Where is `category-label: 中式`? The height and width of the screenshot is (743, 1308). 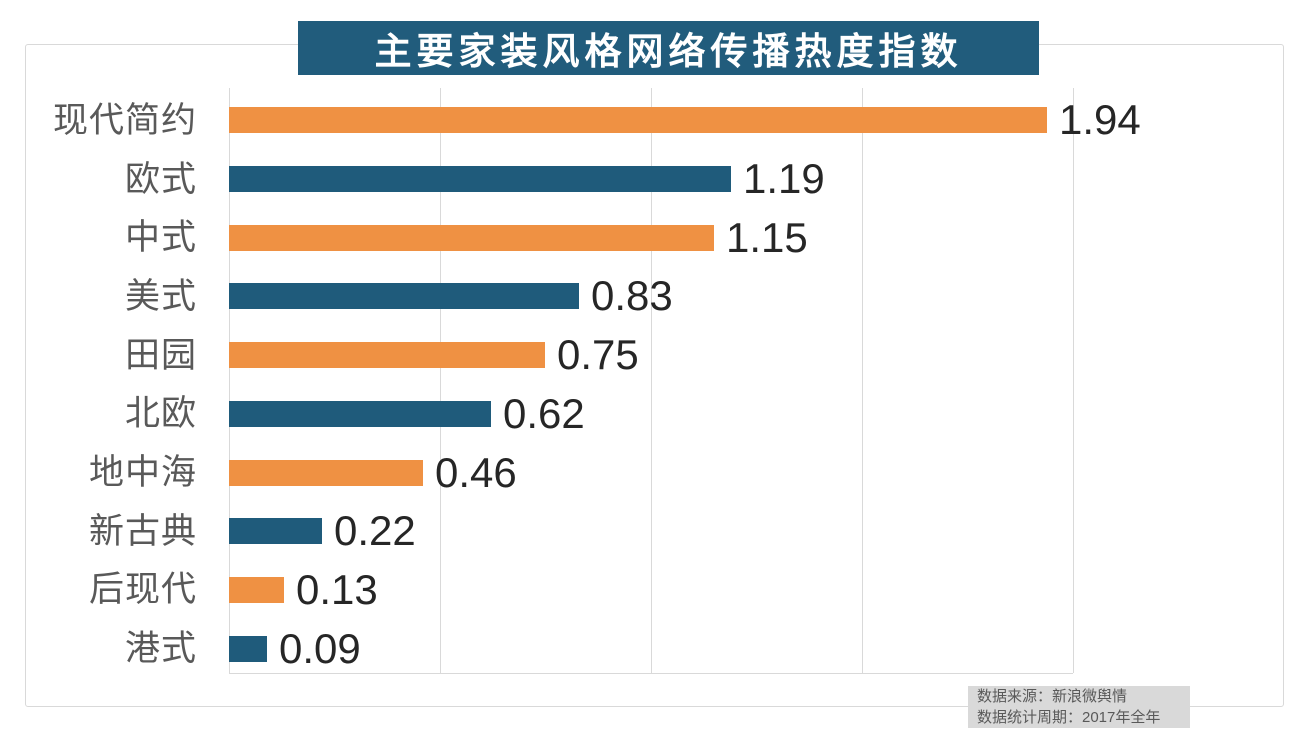 category-label: 中式 is located at coordinates (160, 237).